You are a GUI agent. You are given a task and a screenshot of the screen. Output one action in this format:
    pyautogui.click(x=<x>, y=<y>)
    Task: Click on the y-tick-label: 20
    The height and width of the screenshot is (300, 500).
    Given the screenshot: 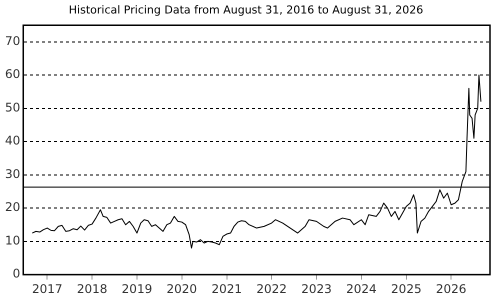 What is the action you would take?
    pyautogui.click(x=12, y=207)
    